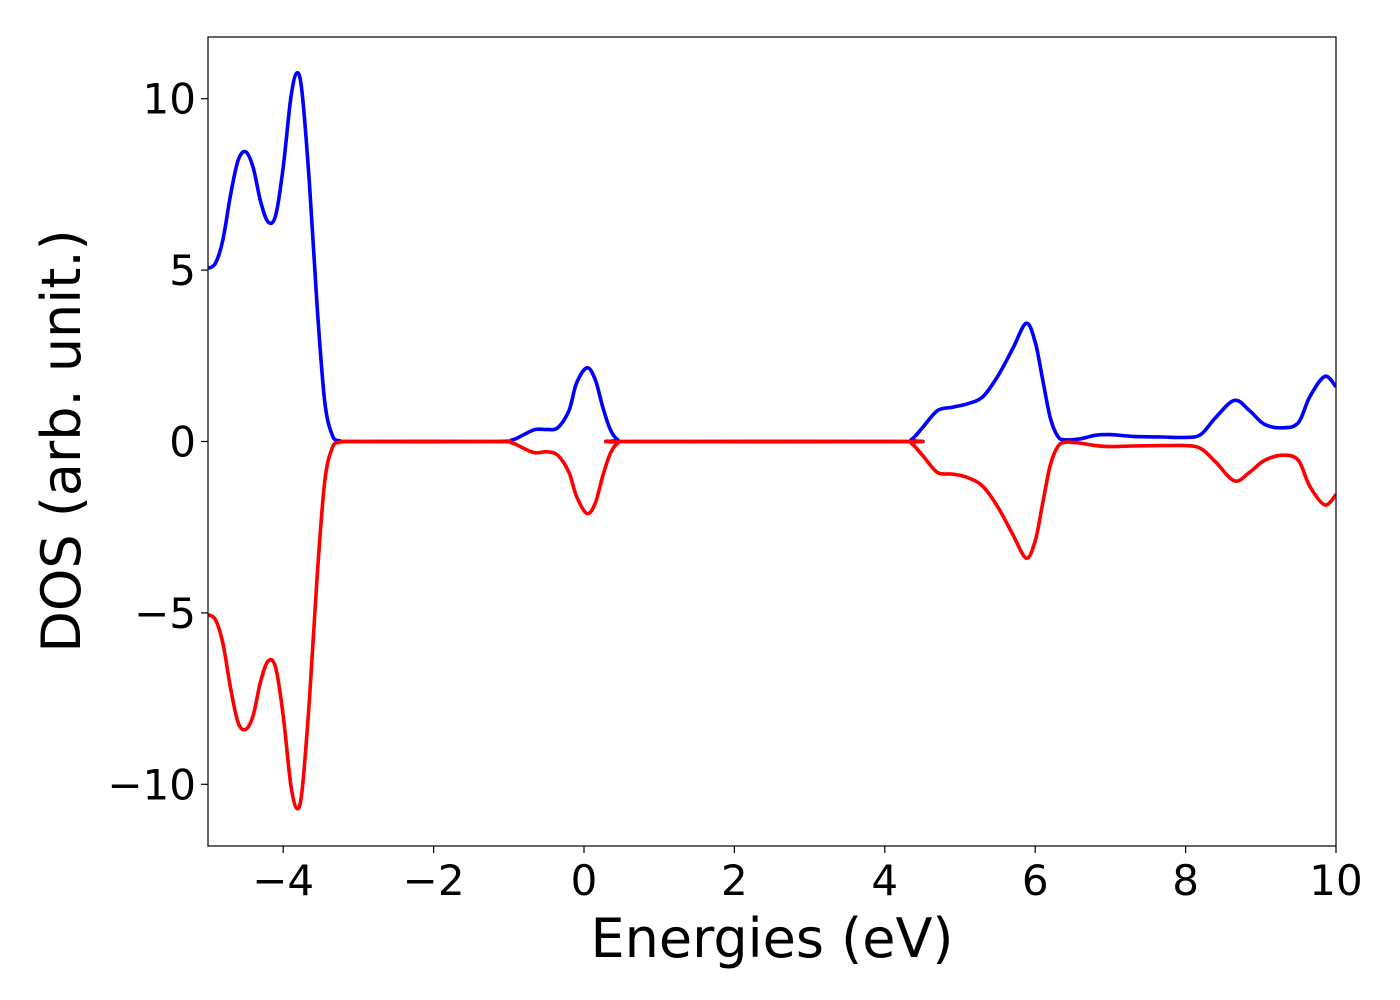 Image resolution: width=1400 pixels, height=1000 pixels. Describe the element at coordinates (584, 880) in the screenshot. I see `x-tick-label: 0` at that location.